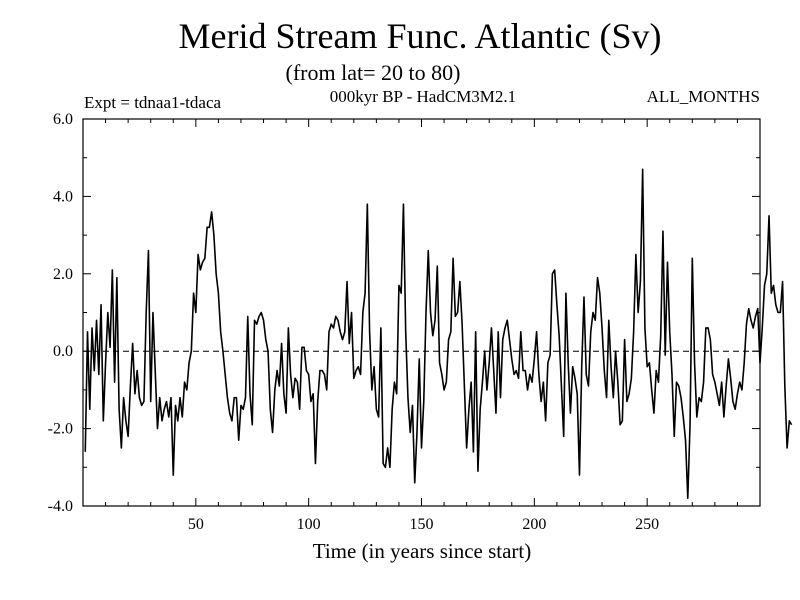 The width and height of the screenshot is (800, 600). Describe the element at coordinates (63, 119) in the screenshot. I see `y-tick-label: 6.0` at that location.